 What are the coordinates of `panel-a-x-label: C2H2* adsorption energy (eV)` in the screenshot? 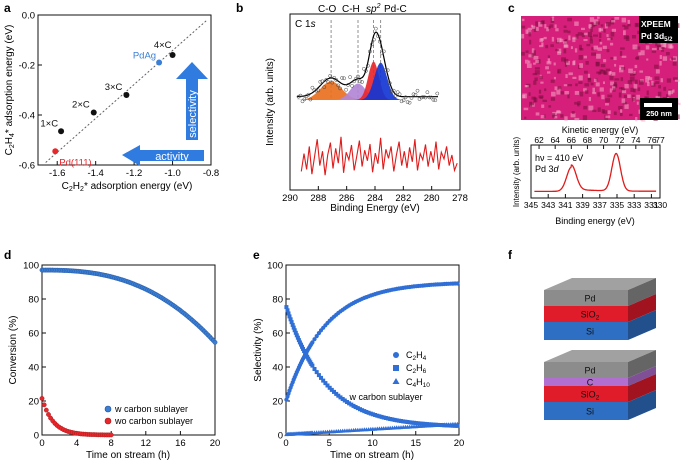 It's located at (127, 187).